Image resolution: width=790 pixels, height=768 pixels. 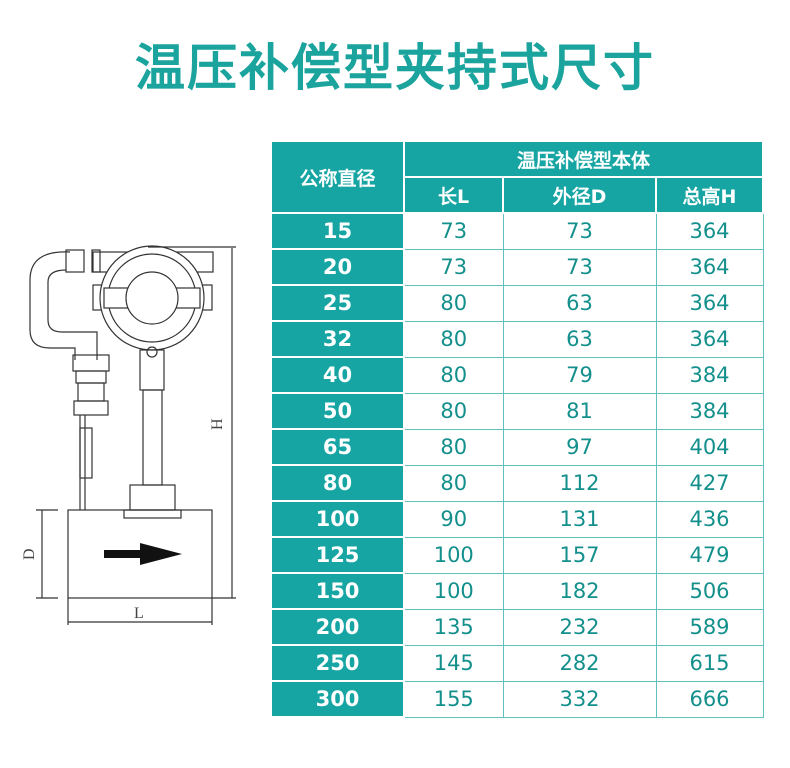 What do you see at coordinates (709, 591) in the screenshot?
I see `total-height-cell: 506` at bounding box center [709, 591].